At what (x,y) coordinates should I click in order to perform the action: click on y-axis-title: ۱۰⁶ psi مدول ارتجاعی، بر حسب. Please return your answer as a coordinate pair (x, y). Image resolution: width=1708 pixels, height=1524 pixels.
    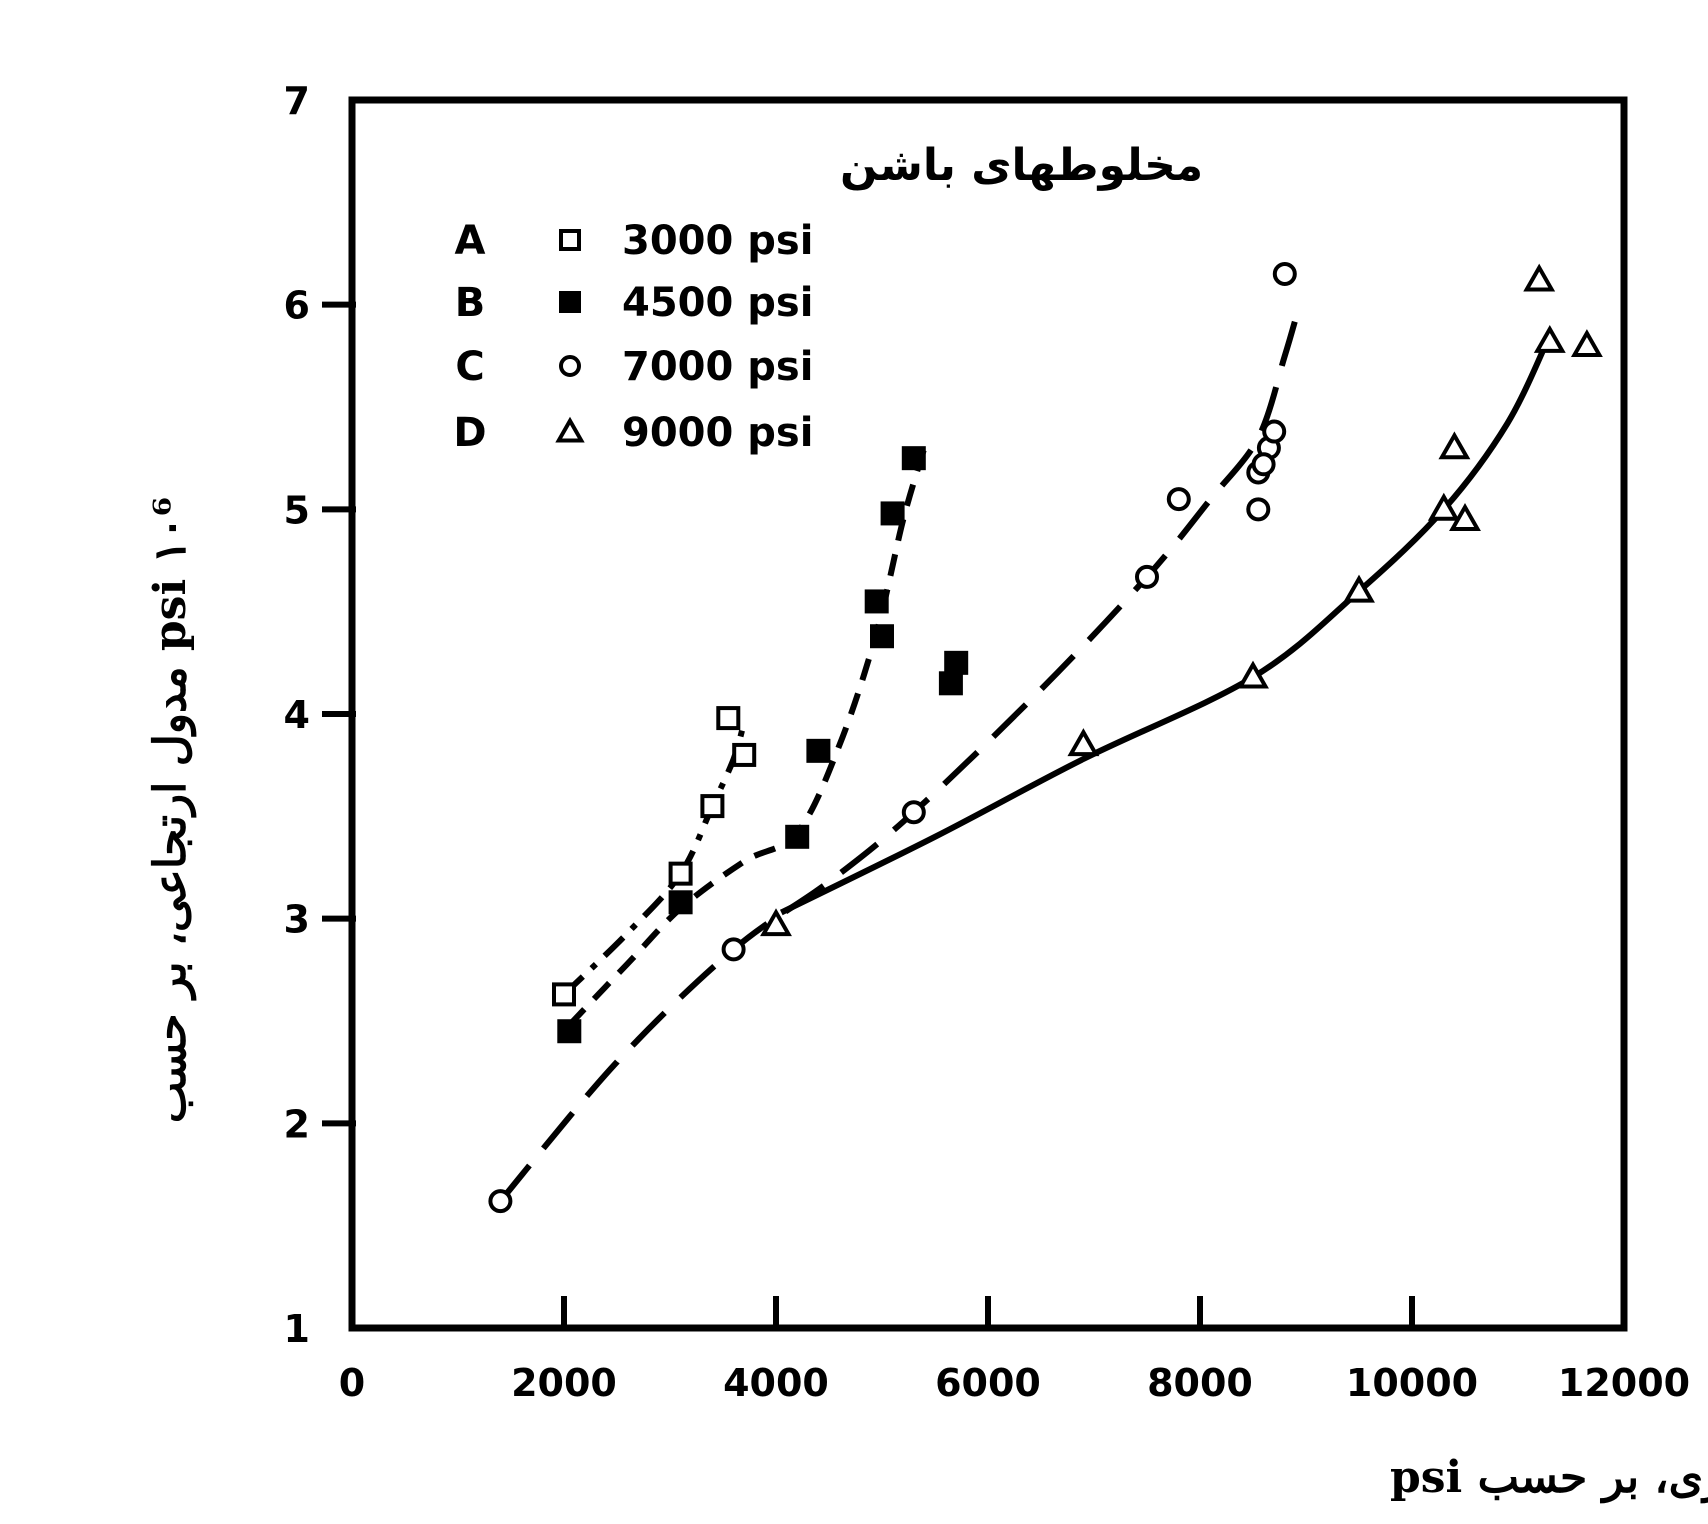
    Looking at the image, I should click on (171, 810).